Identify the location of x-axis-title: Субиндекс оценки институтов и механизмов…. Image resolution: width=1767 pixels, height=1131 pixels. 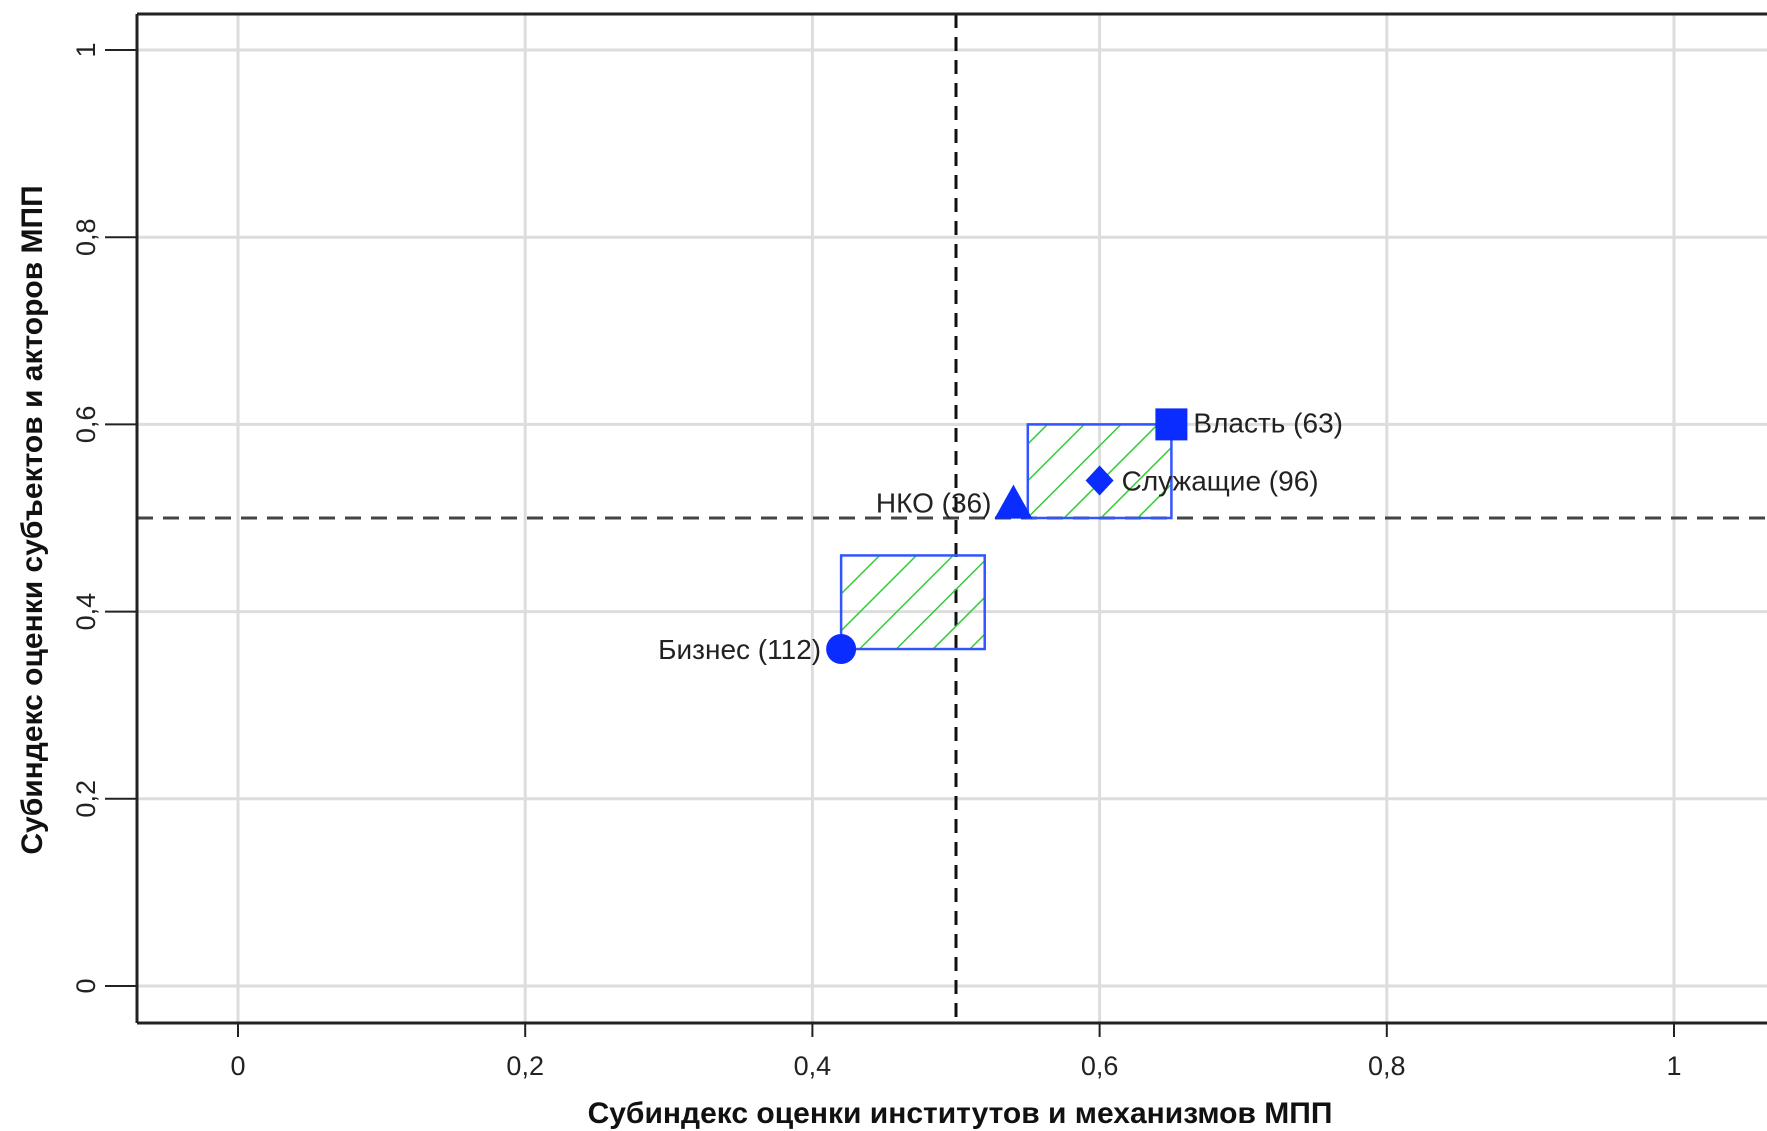
(960, 1113).